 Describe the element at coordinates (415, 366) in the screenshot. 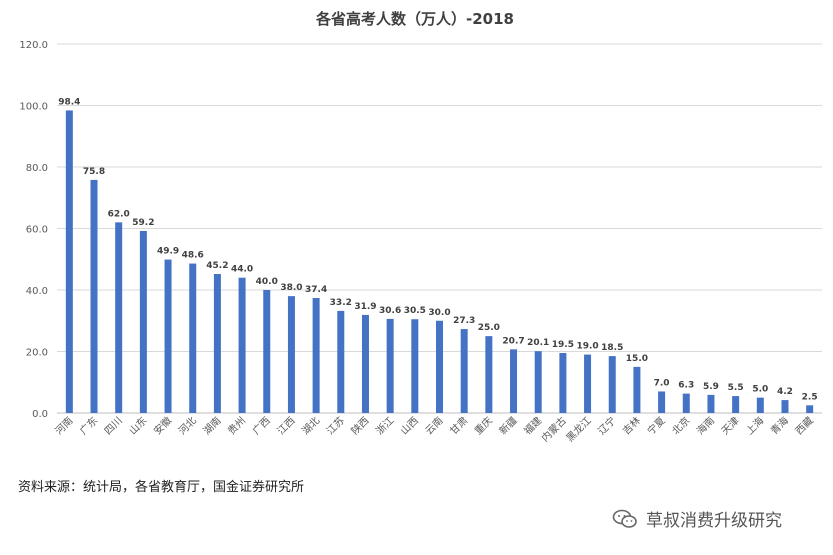

I see `bar-山西` at that location.